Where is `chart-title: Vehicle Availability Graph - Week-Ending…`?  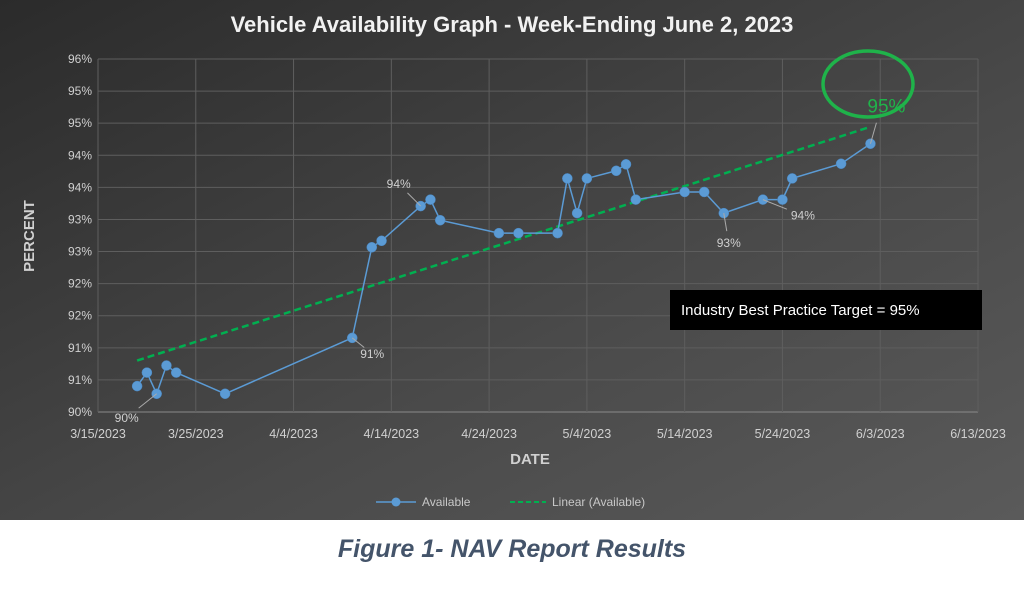
chart-title: Vehicle Availability Graph - Week-Ending… is located at coordinates (512, 24).